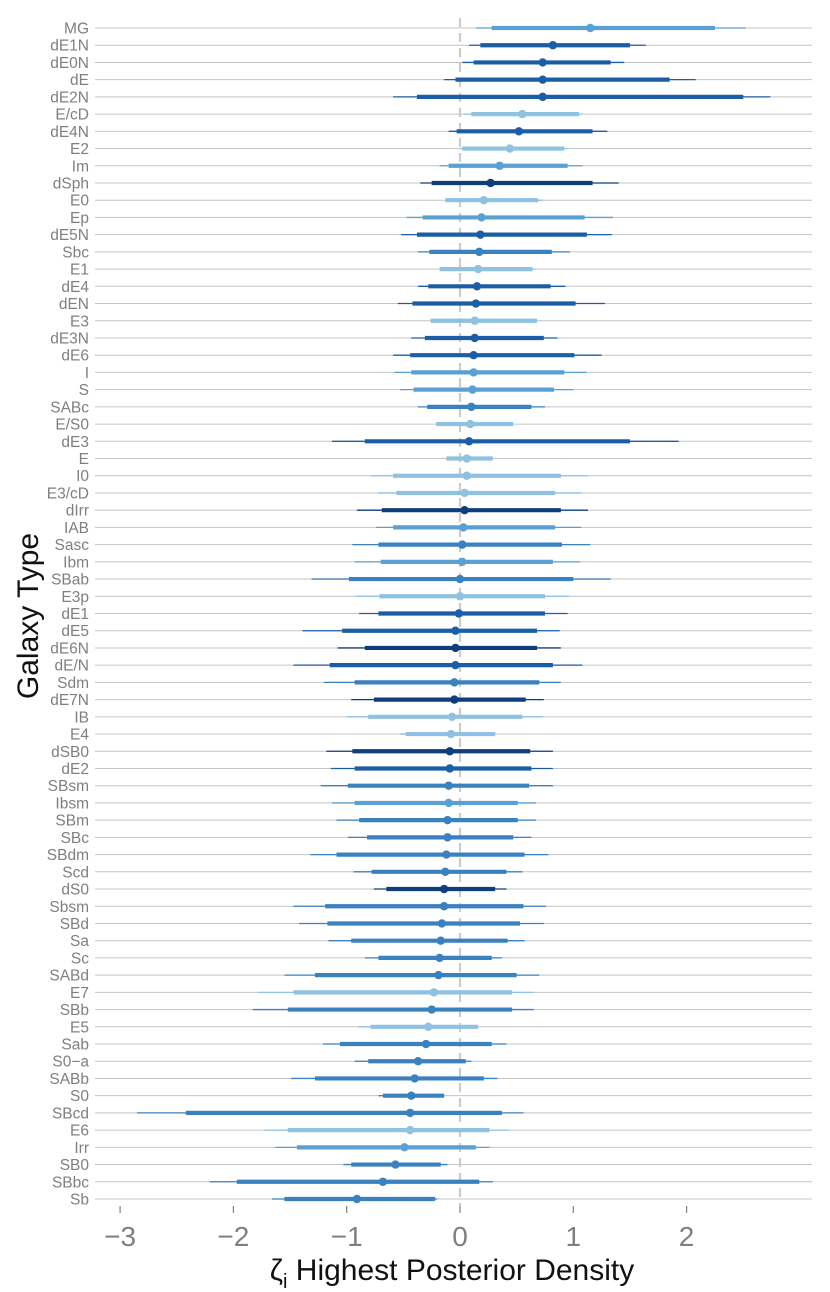 Image resolution: width=830 pixels, height=1292 pixels. Describe the element at coordinates (80, 958) in the screenshot. I see `y-tick-label-sc: Sc` at that location.